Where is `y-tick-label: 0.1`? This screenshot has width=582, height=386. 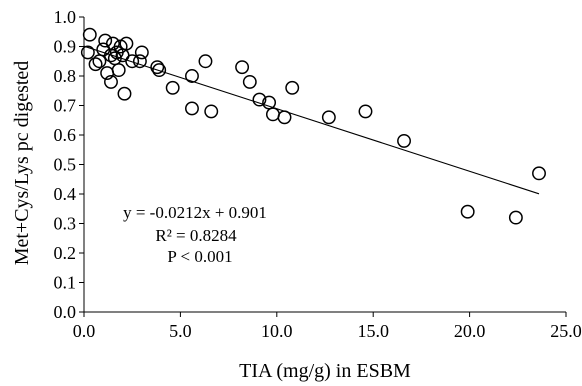
y-tick-label: 0.1 is located at coordinates (65, 283).